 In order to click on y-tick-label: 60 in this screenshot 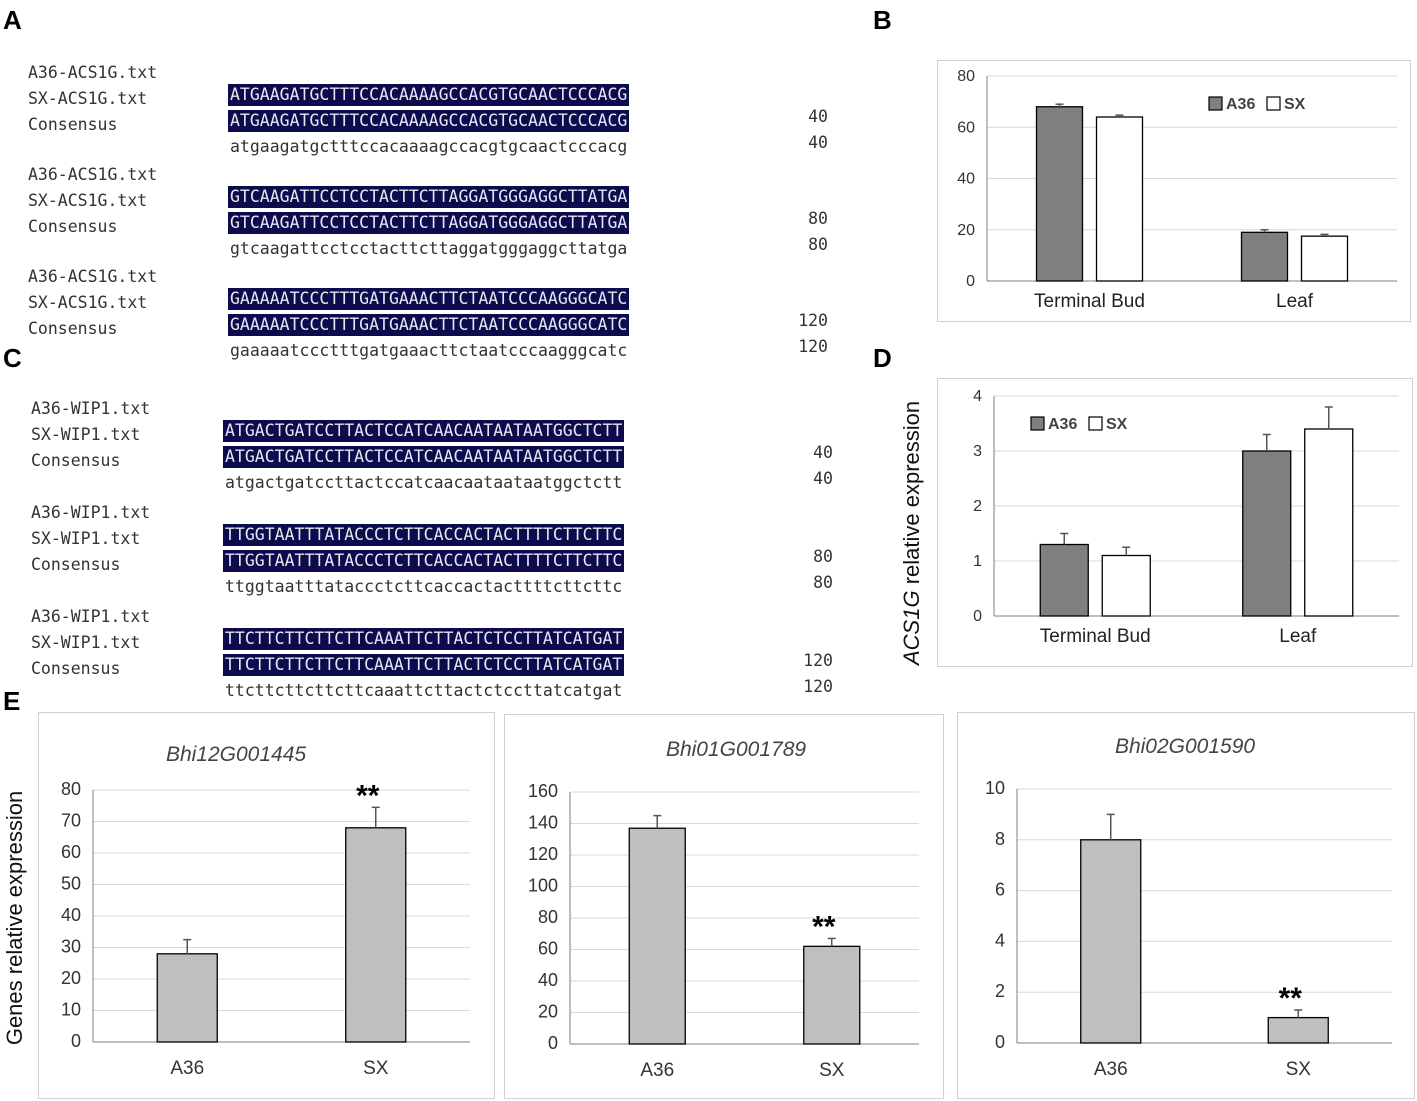, I will do `click(966, 127)`.